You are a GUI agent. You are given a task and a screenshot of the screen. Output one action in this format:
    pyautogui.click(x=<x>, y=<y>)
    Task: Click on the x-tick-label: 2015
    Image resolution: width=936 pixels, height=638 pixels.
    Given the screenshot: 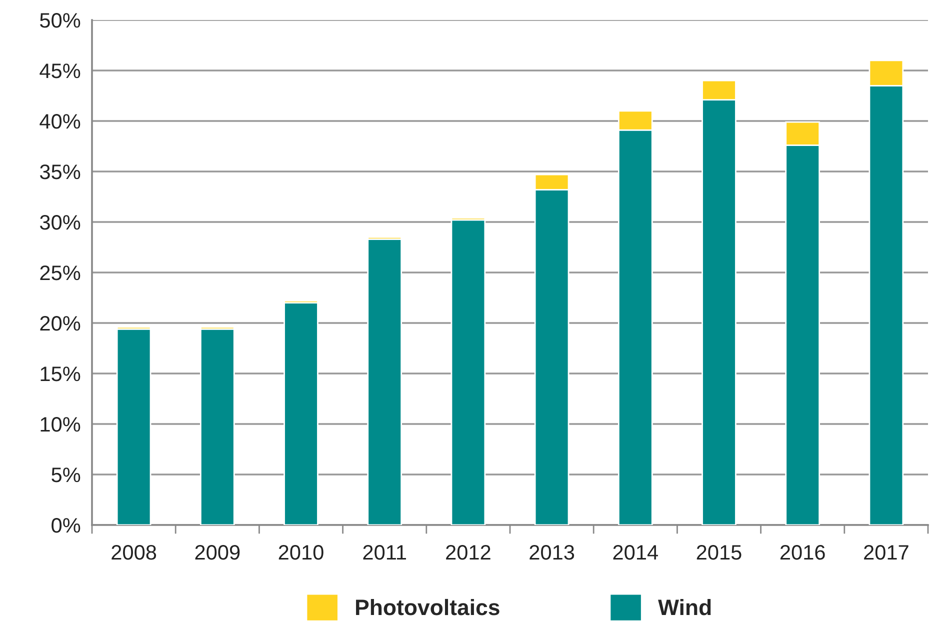 What is the action you would take?
    pyautogui.click(x=719, y=552)
    